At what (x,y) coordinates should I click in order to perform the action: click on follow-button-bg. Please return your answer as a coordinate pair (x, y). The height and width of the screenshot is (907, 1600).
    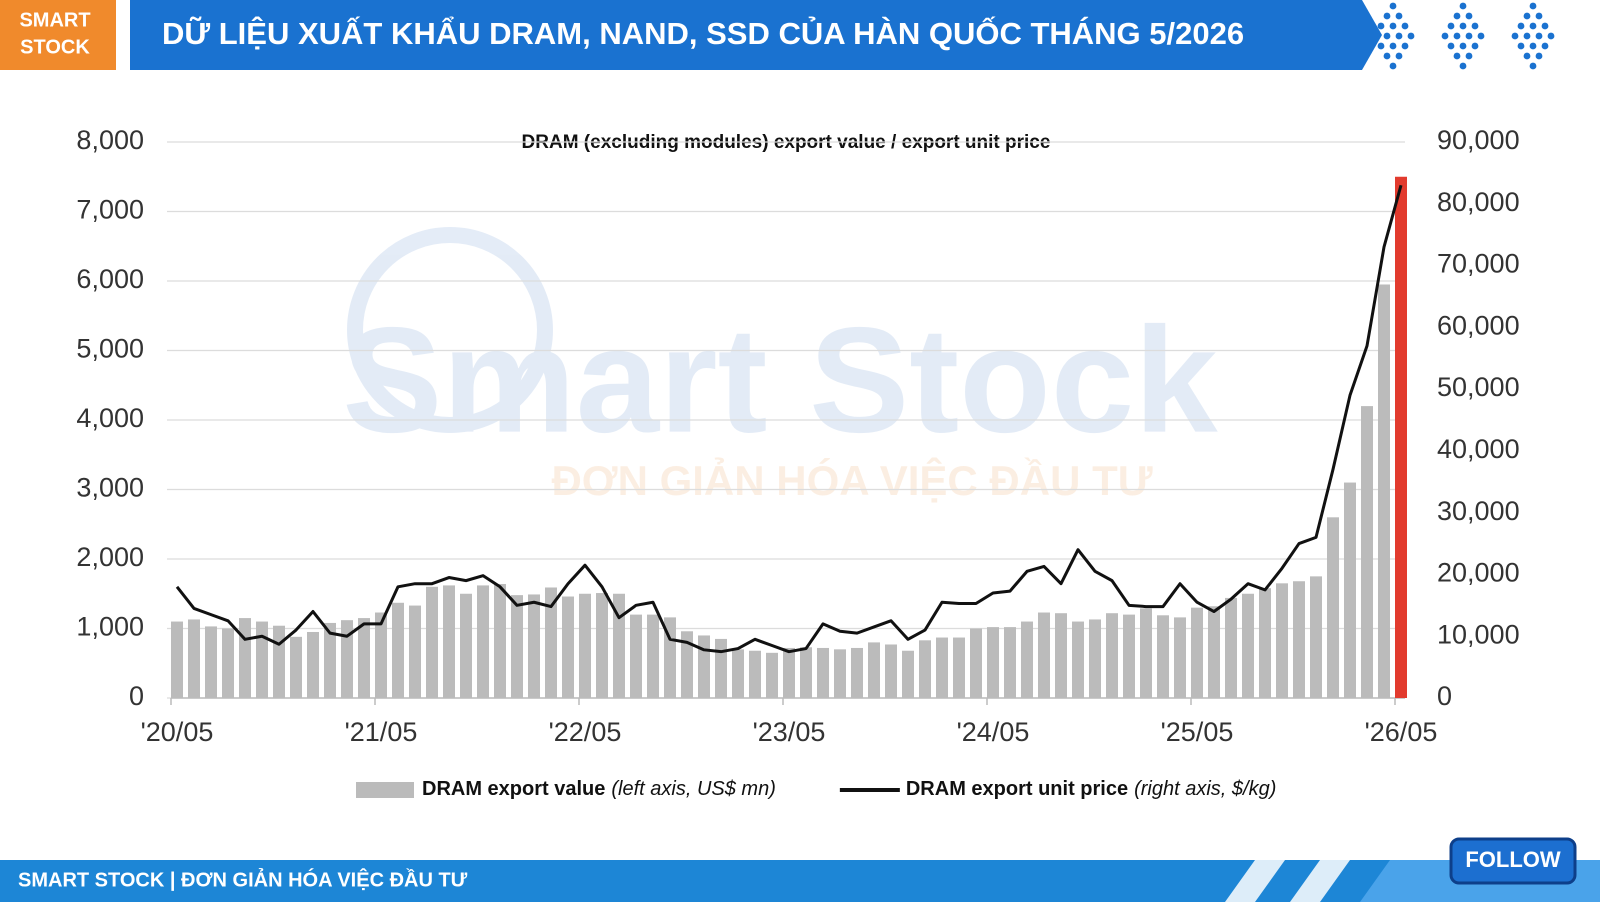
    Looking at the image, I should click on (1513, 861).